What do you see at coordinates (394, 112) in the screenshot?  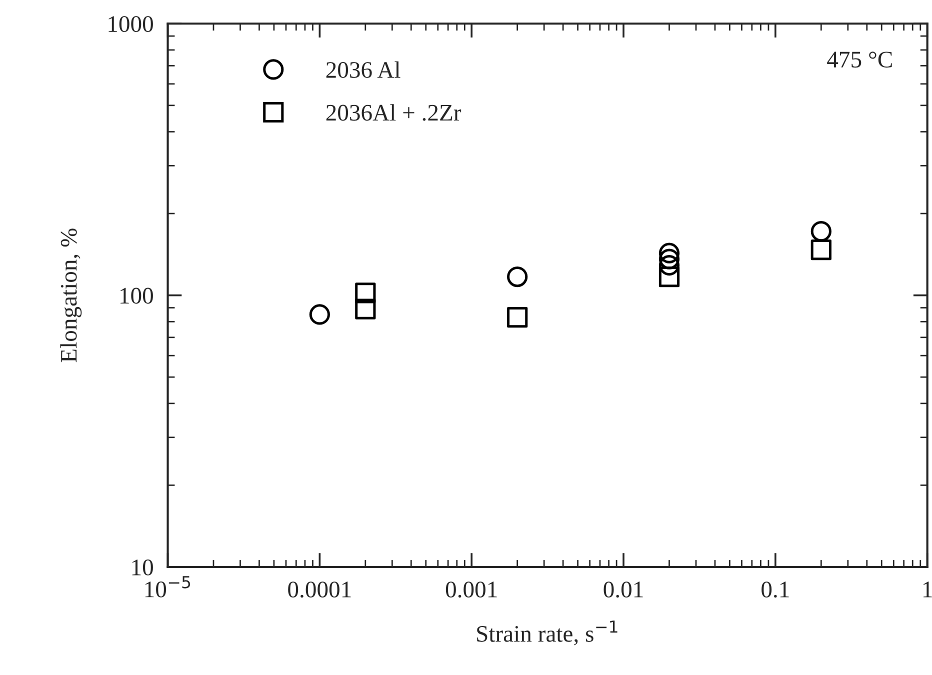 I see `legend-label: 2036Al + .2Zr` at bounding box center [394, 112].